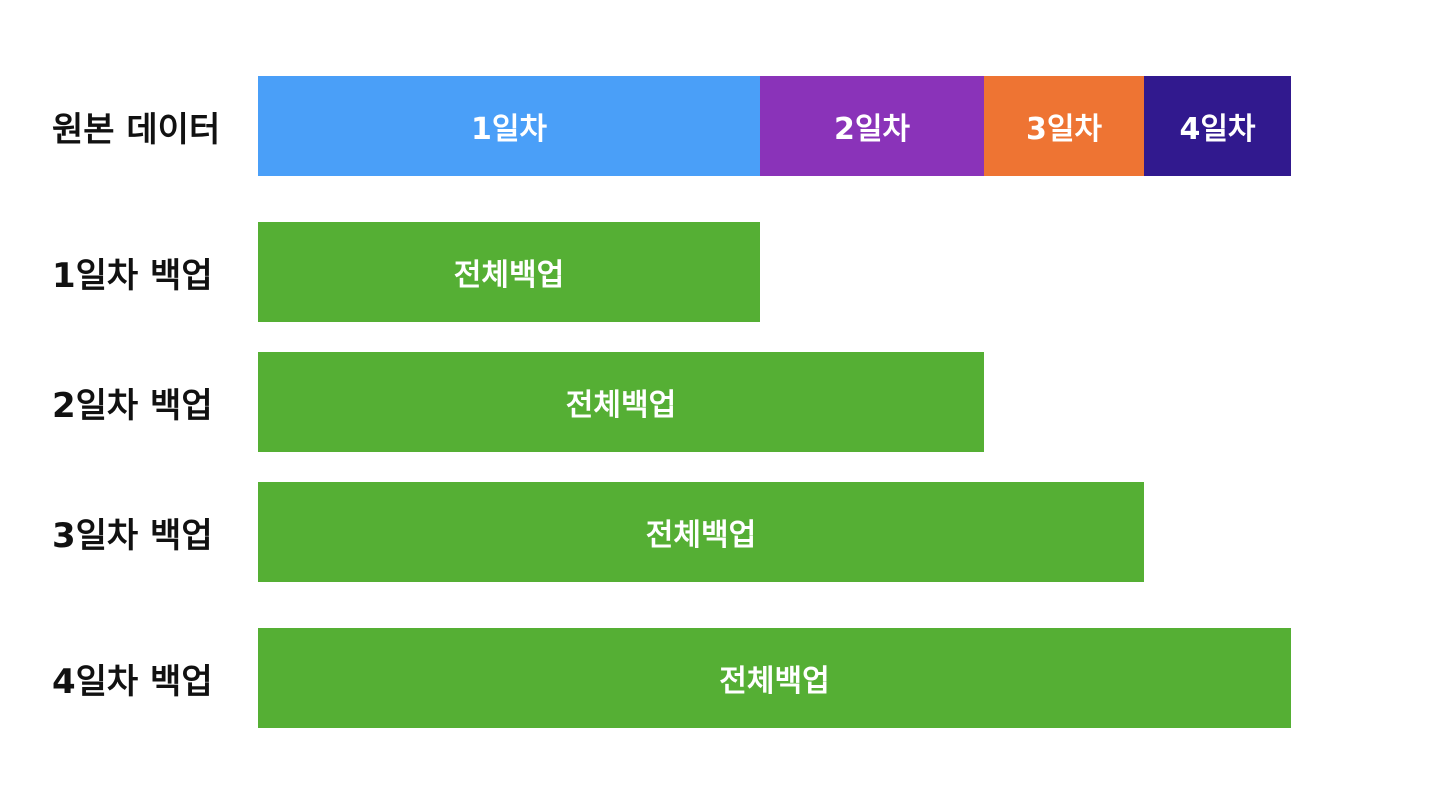 This screenshot has height=787, width=1440. Describe the element at coordinates (509, 126) in the screenshot. I see `segment-day-1: 1일차` at that location.